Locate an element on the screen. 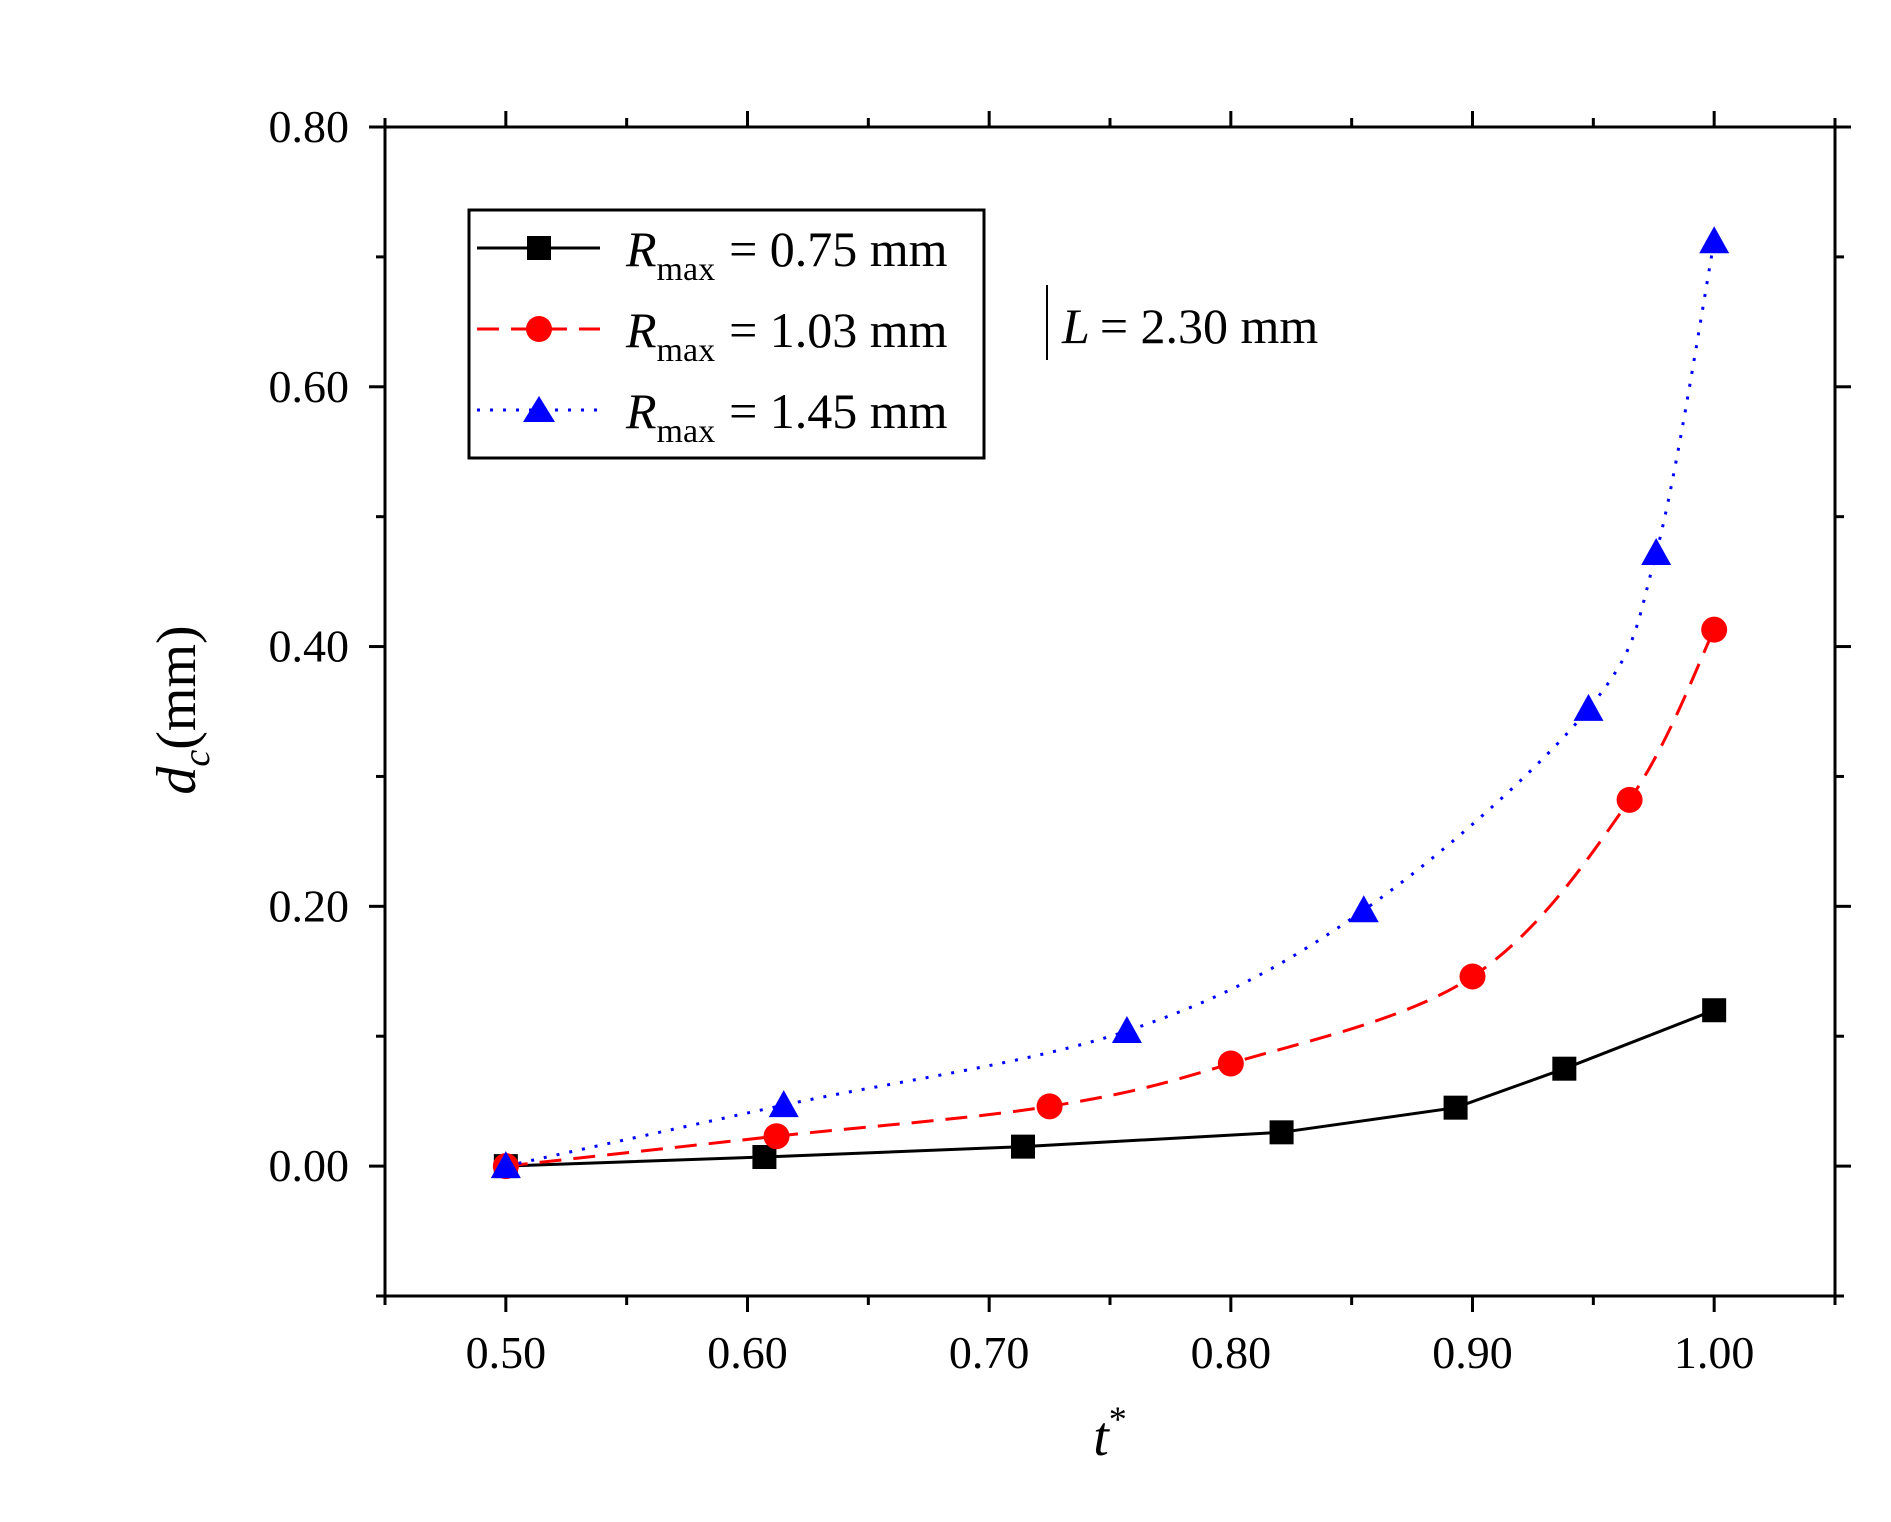  x-tick-label: 1.00 is located at coordinates (1714, 1352).